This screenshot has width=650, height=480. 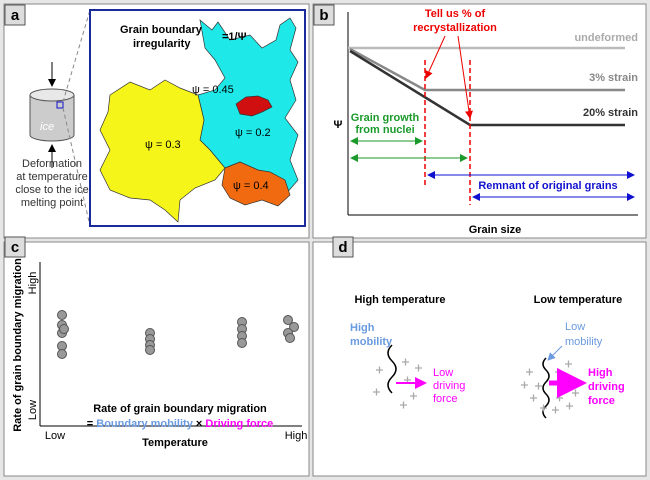 What do you see at coordinates (213, 90) in the screenshot?
I see `grain-label: ψ = 0.45` at bounding box center [213, 90].